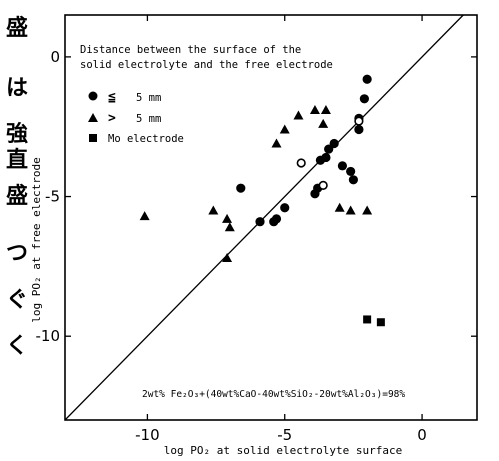 The height and width of the screenshot is (461, 499). What do you see at coordinates (93, 96) in the screenshot?
I see `legend-circle-marker` at bounding box center [93, 96].